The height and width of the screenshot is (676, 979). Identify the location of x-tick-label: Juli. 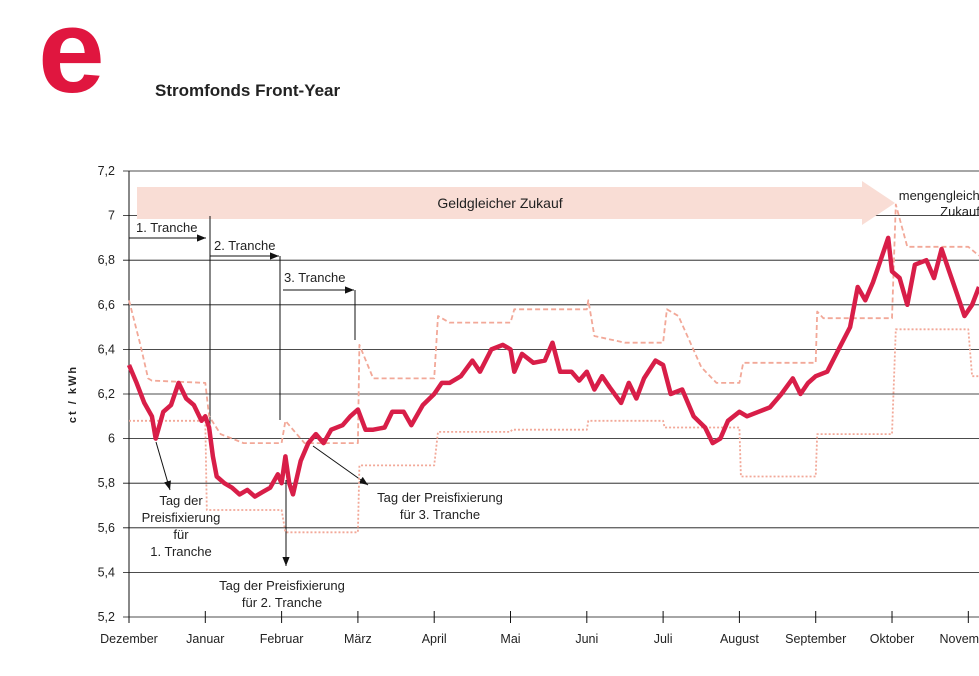
(663, 639).